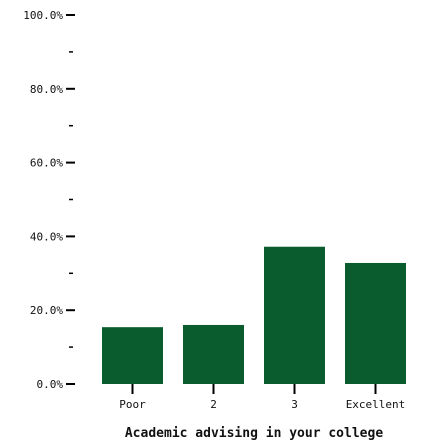  What do you see at coordinates (376, 404) in the screenshot?
I see `x-tick-label: Excellent` at bounding box center [376, 404].